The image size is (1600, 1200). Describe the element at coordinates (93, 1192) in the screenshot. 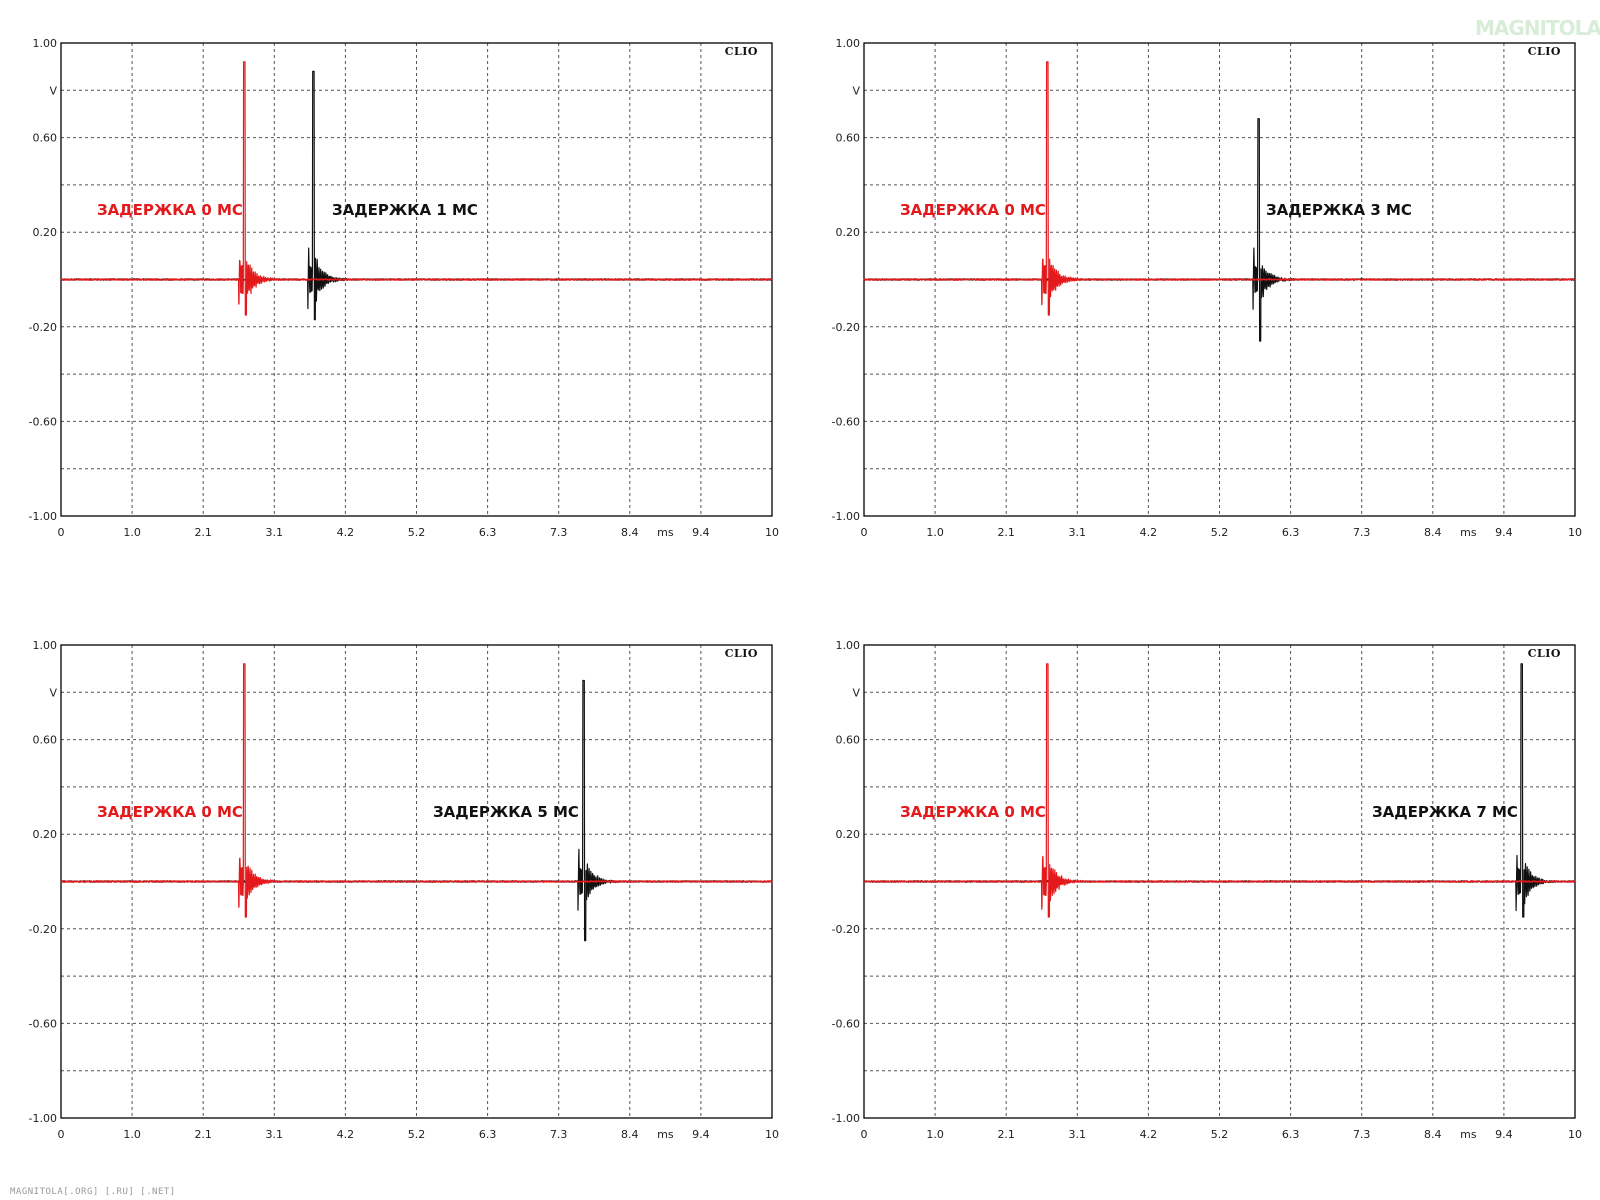

I see `footer-watermark: MAGNITOLA[.ORG] [.RU] [.NET]` at that location.